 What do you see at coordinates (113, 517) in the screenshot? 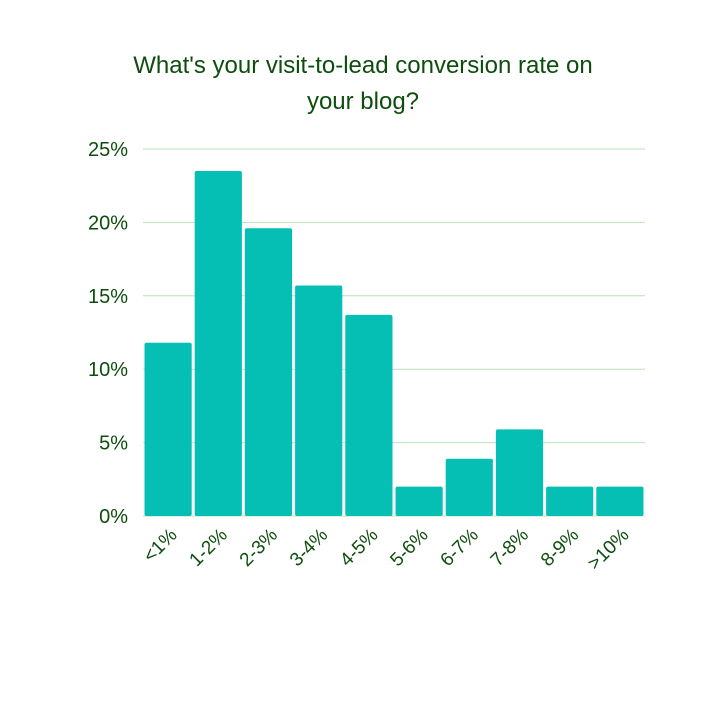
I see `y-tick-label: 0%` at bounding box center [113, 517].